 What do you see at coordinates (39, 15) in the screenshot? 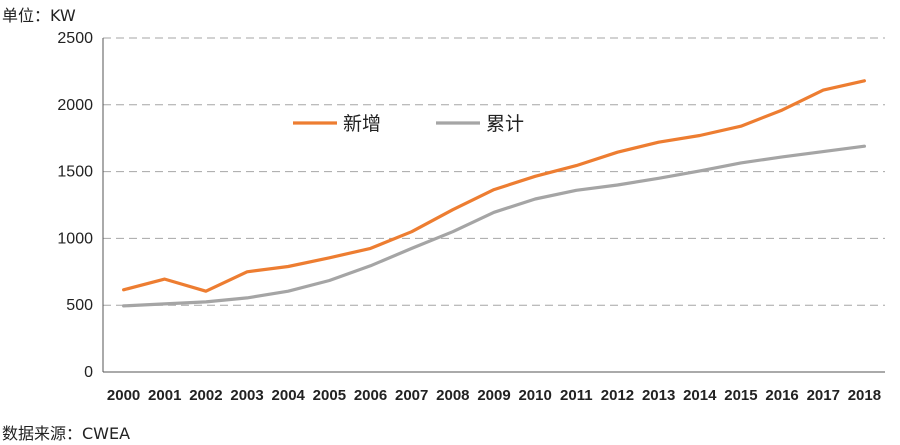
I see `unit-label: 单位：KW` at bounding box center [39, 15].